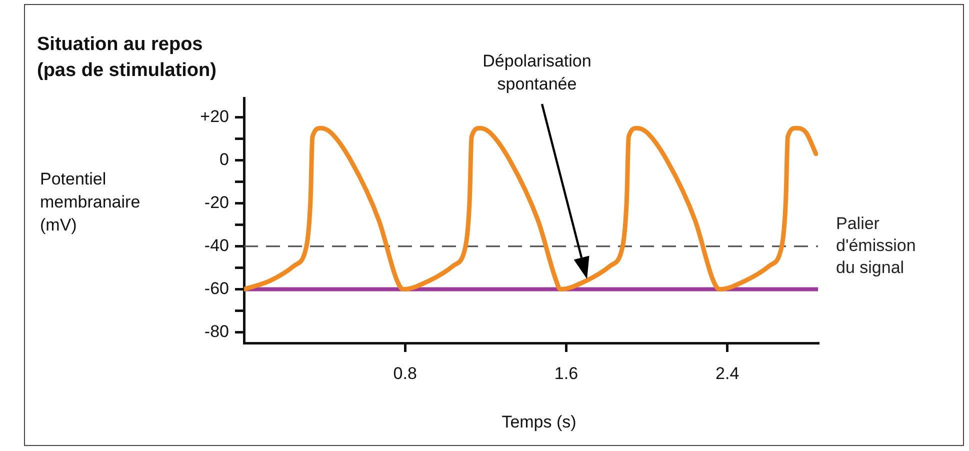  I want to click on x-axis-title: Temps (s), so click(539, 422).